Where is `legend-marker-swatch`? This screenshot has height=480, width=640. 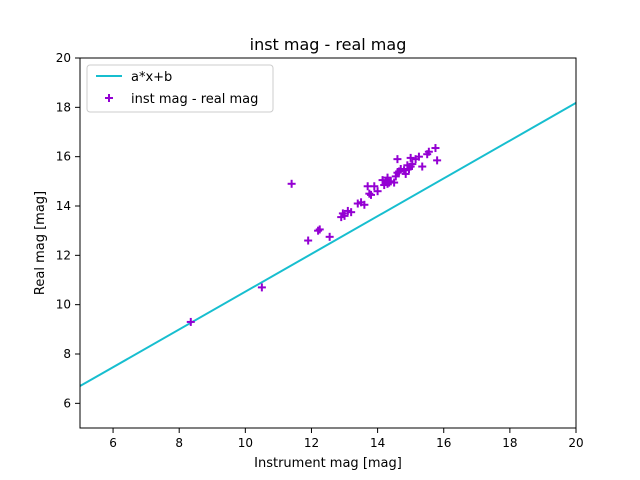 legend-marker-swatch is located at coordinates (109, 98).